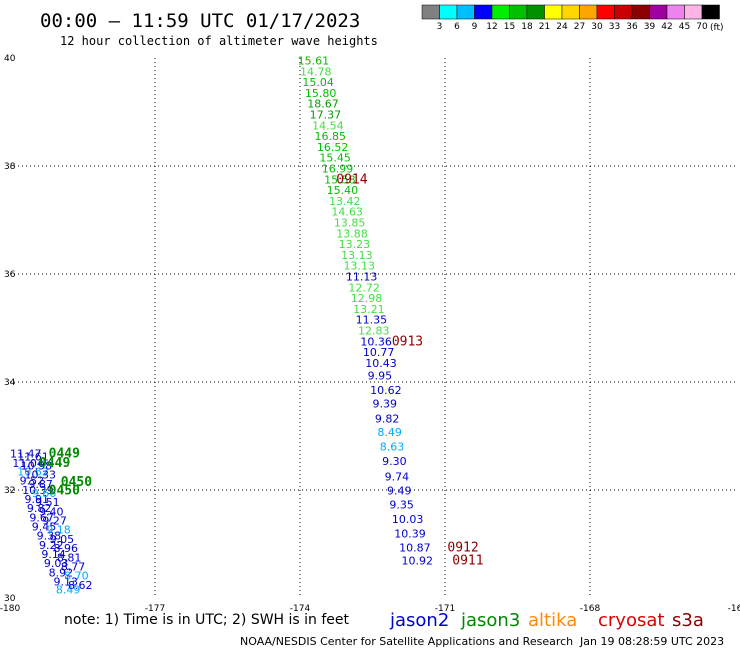 This screenshot has height=650, width=740. I want to click on wave-height-label: 17.37, so click(326, 114).